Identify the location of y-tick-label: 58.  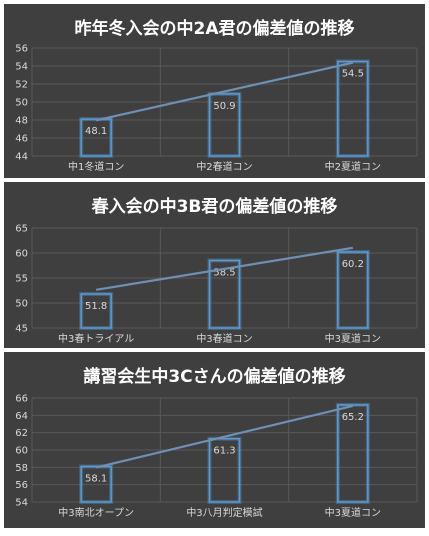
(21, 468).